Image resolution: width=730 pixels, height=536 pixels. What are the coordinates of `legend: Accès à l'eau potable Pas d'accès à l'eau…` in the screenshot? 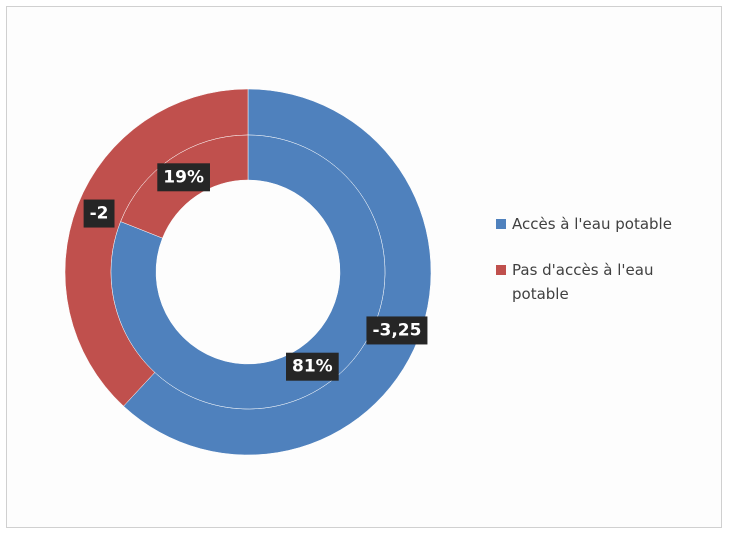 It's located at (606, 270).